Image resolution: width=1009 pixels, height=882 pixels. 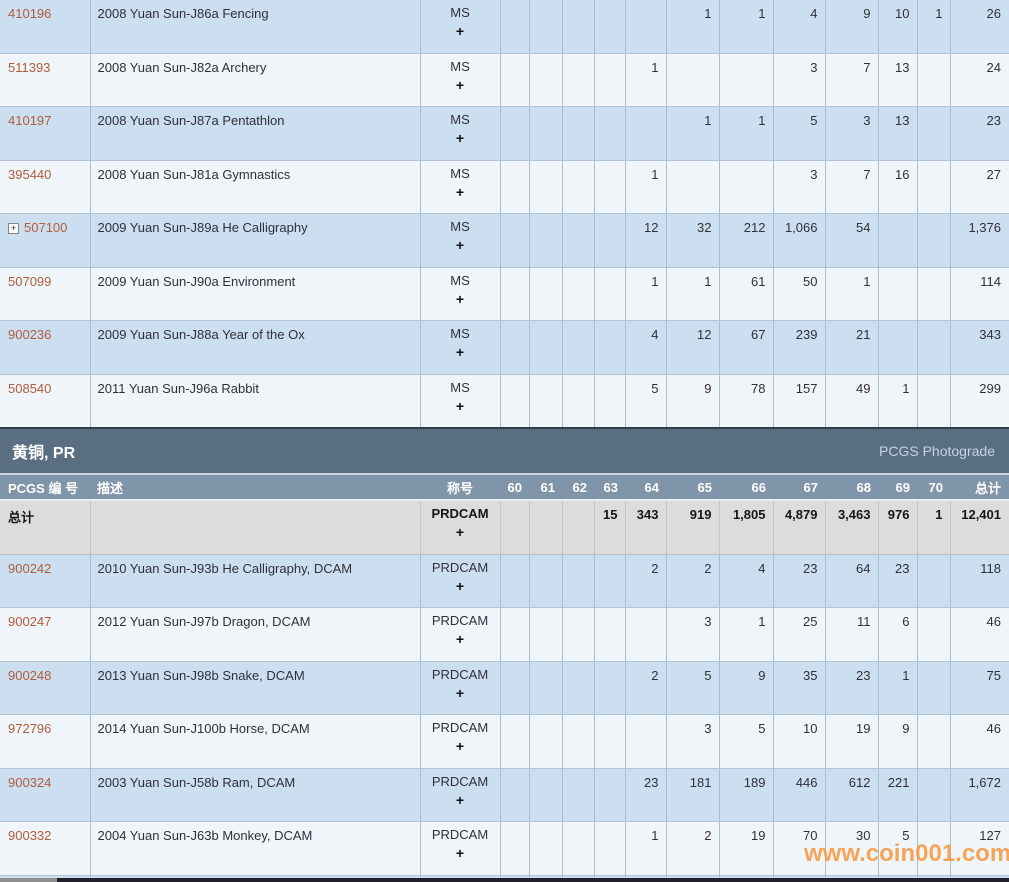 I want to click on total-count-cell: 1,376, so click(x=979, y=240).